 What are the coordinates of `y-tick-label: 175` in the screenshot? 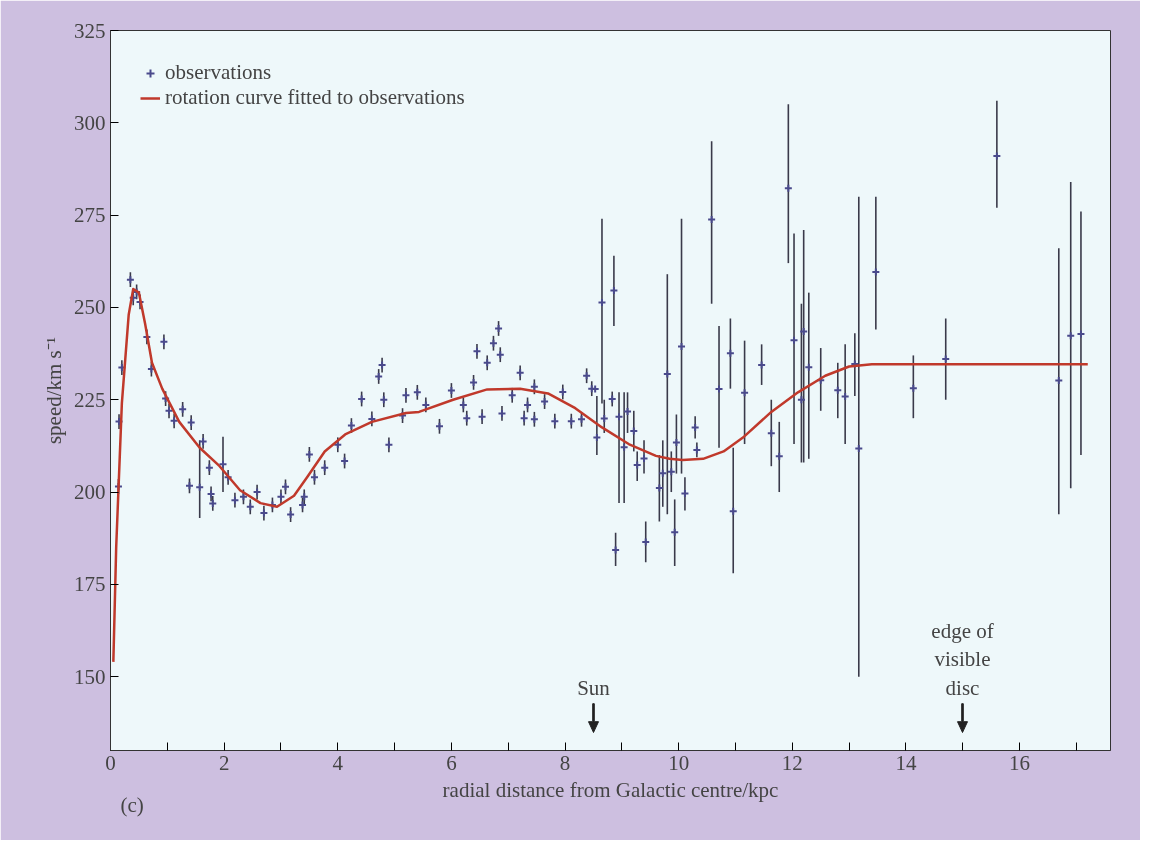 It's located at (90, 584).